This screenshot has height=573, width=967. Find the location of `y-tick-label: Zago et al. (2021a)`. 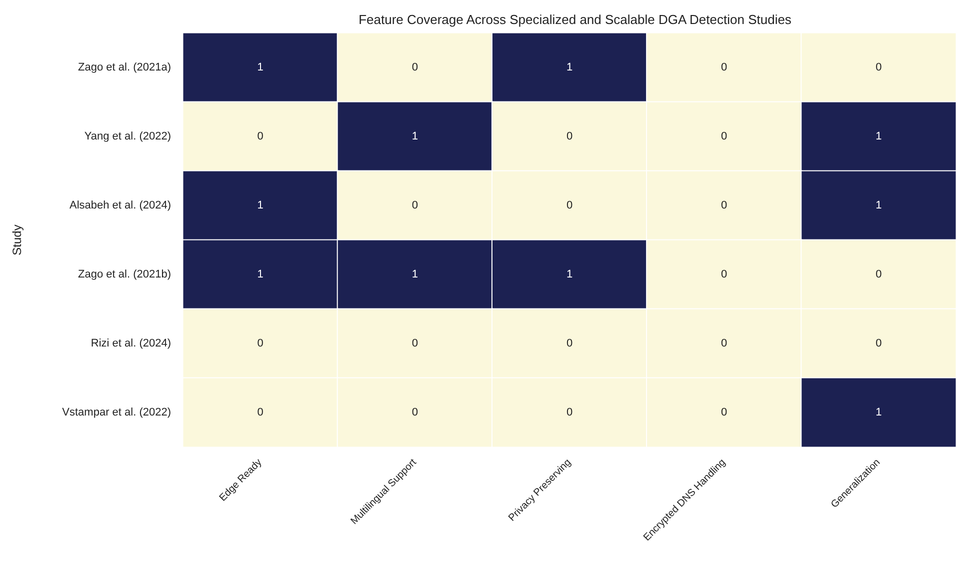

y-tick-label: Zago et al. (2021a) is located at coordinates (124, 68).